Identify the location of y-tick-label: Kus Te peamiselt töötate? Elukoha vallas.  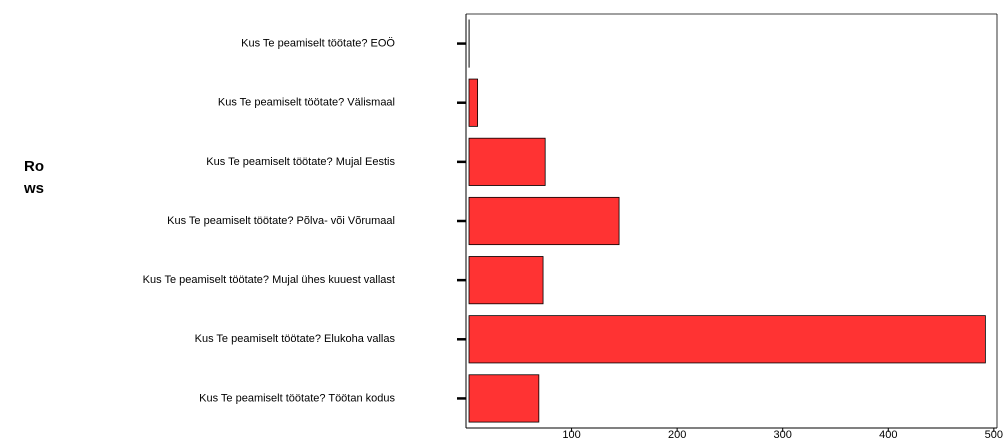
(295, 339).